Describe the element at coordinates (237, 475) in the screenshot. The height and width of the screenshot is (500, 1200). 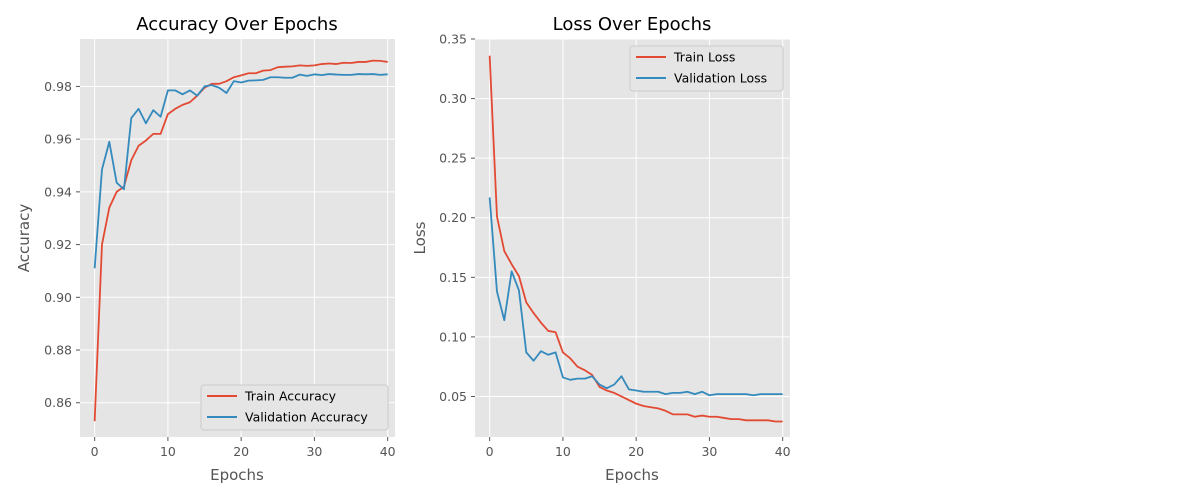
I see `accuracy-x-axis-label: Epochs` at that location.